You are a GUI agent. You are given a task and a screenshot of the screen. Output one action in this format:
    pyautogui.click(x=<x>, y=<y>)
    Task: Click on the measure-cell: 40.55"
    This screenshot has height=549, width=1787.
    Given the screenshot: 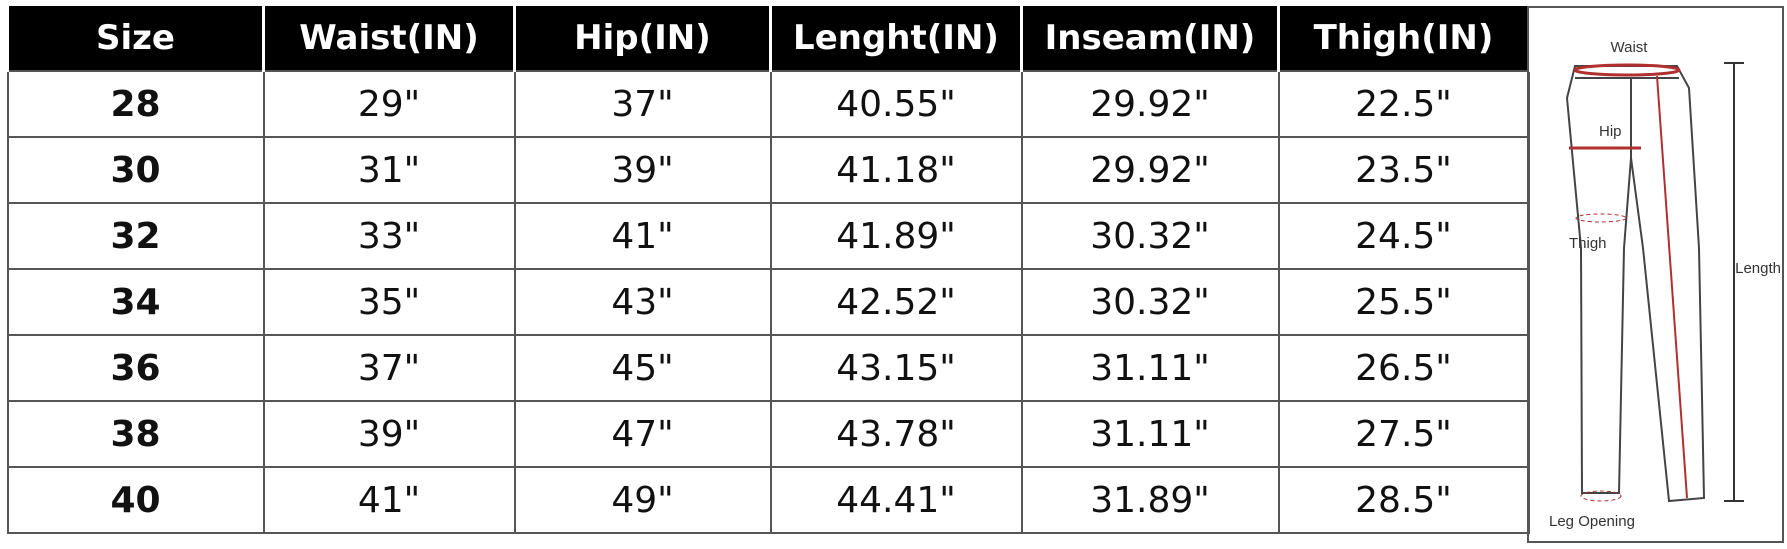 What is the action you would take?
    pyautogui.click(x=896, y=104)
    